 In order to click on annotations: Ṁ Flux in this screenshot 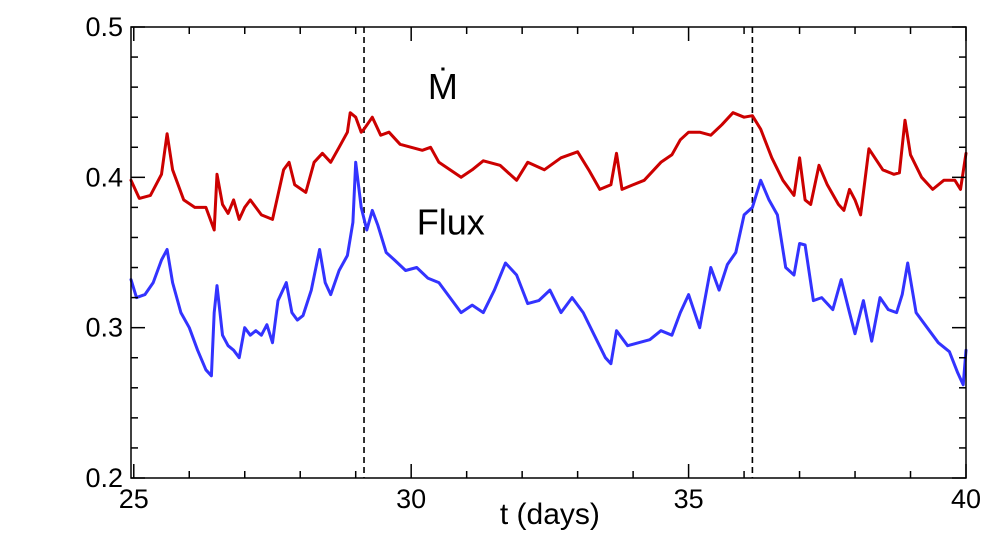, I will do `click(451, 154)`.